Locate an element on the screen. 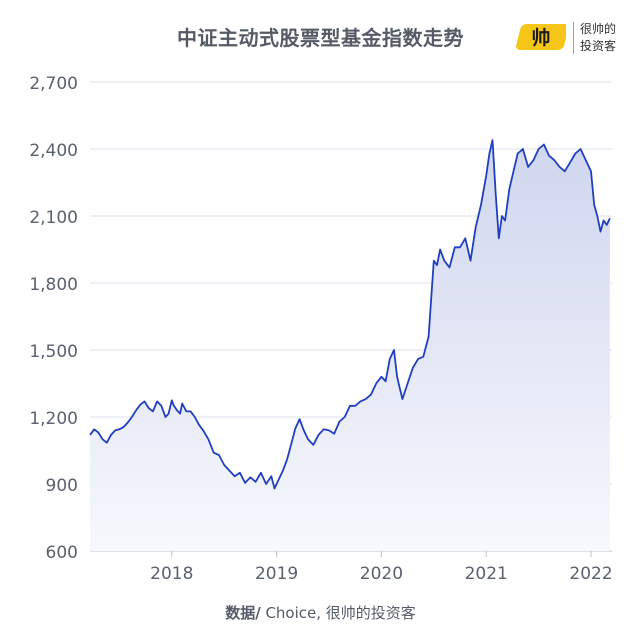 The image size is (641, 643). logo-line-1: 很帅的 is located at coordinates (598, 29).